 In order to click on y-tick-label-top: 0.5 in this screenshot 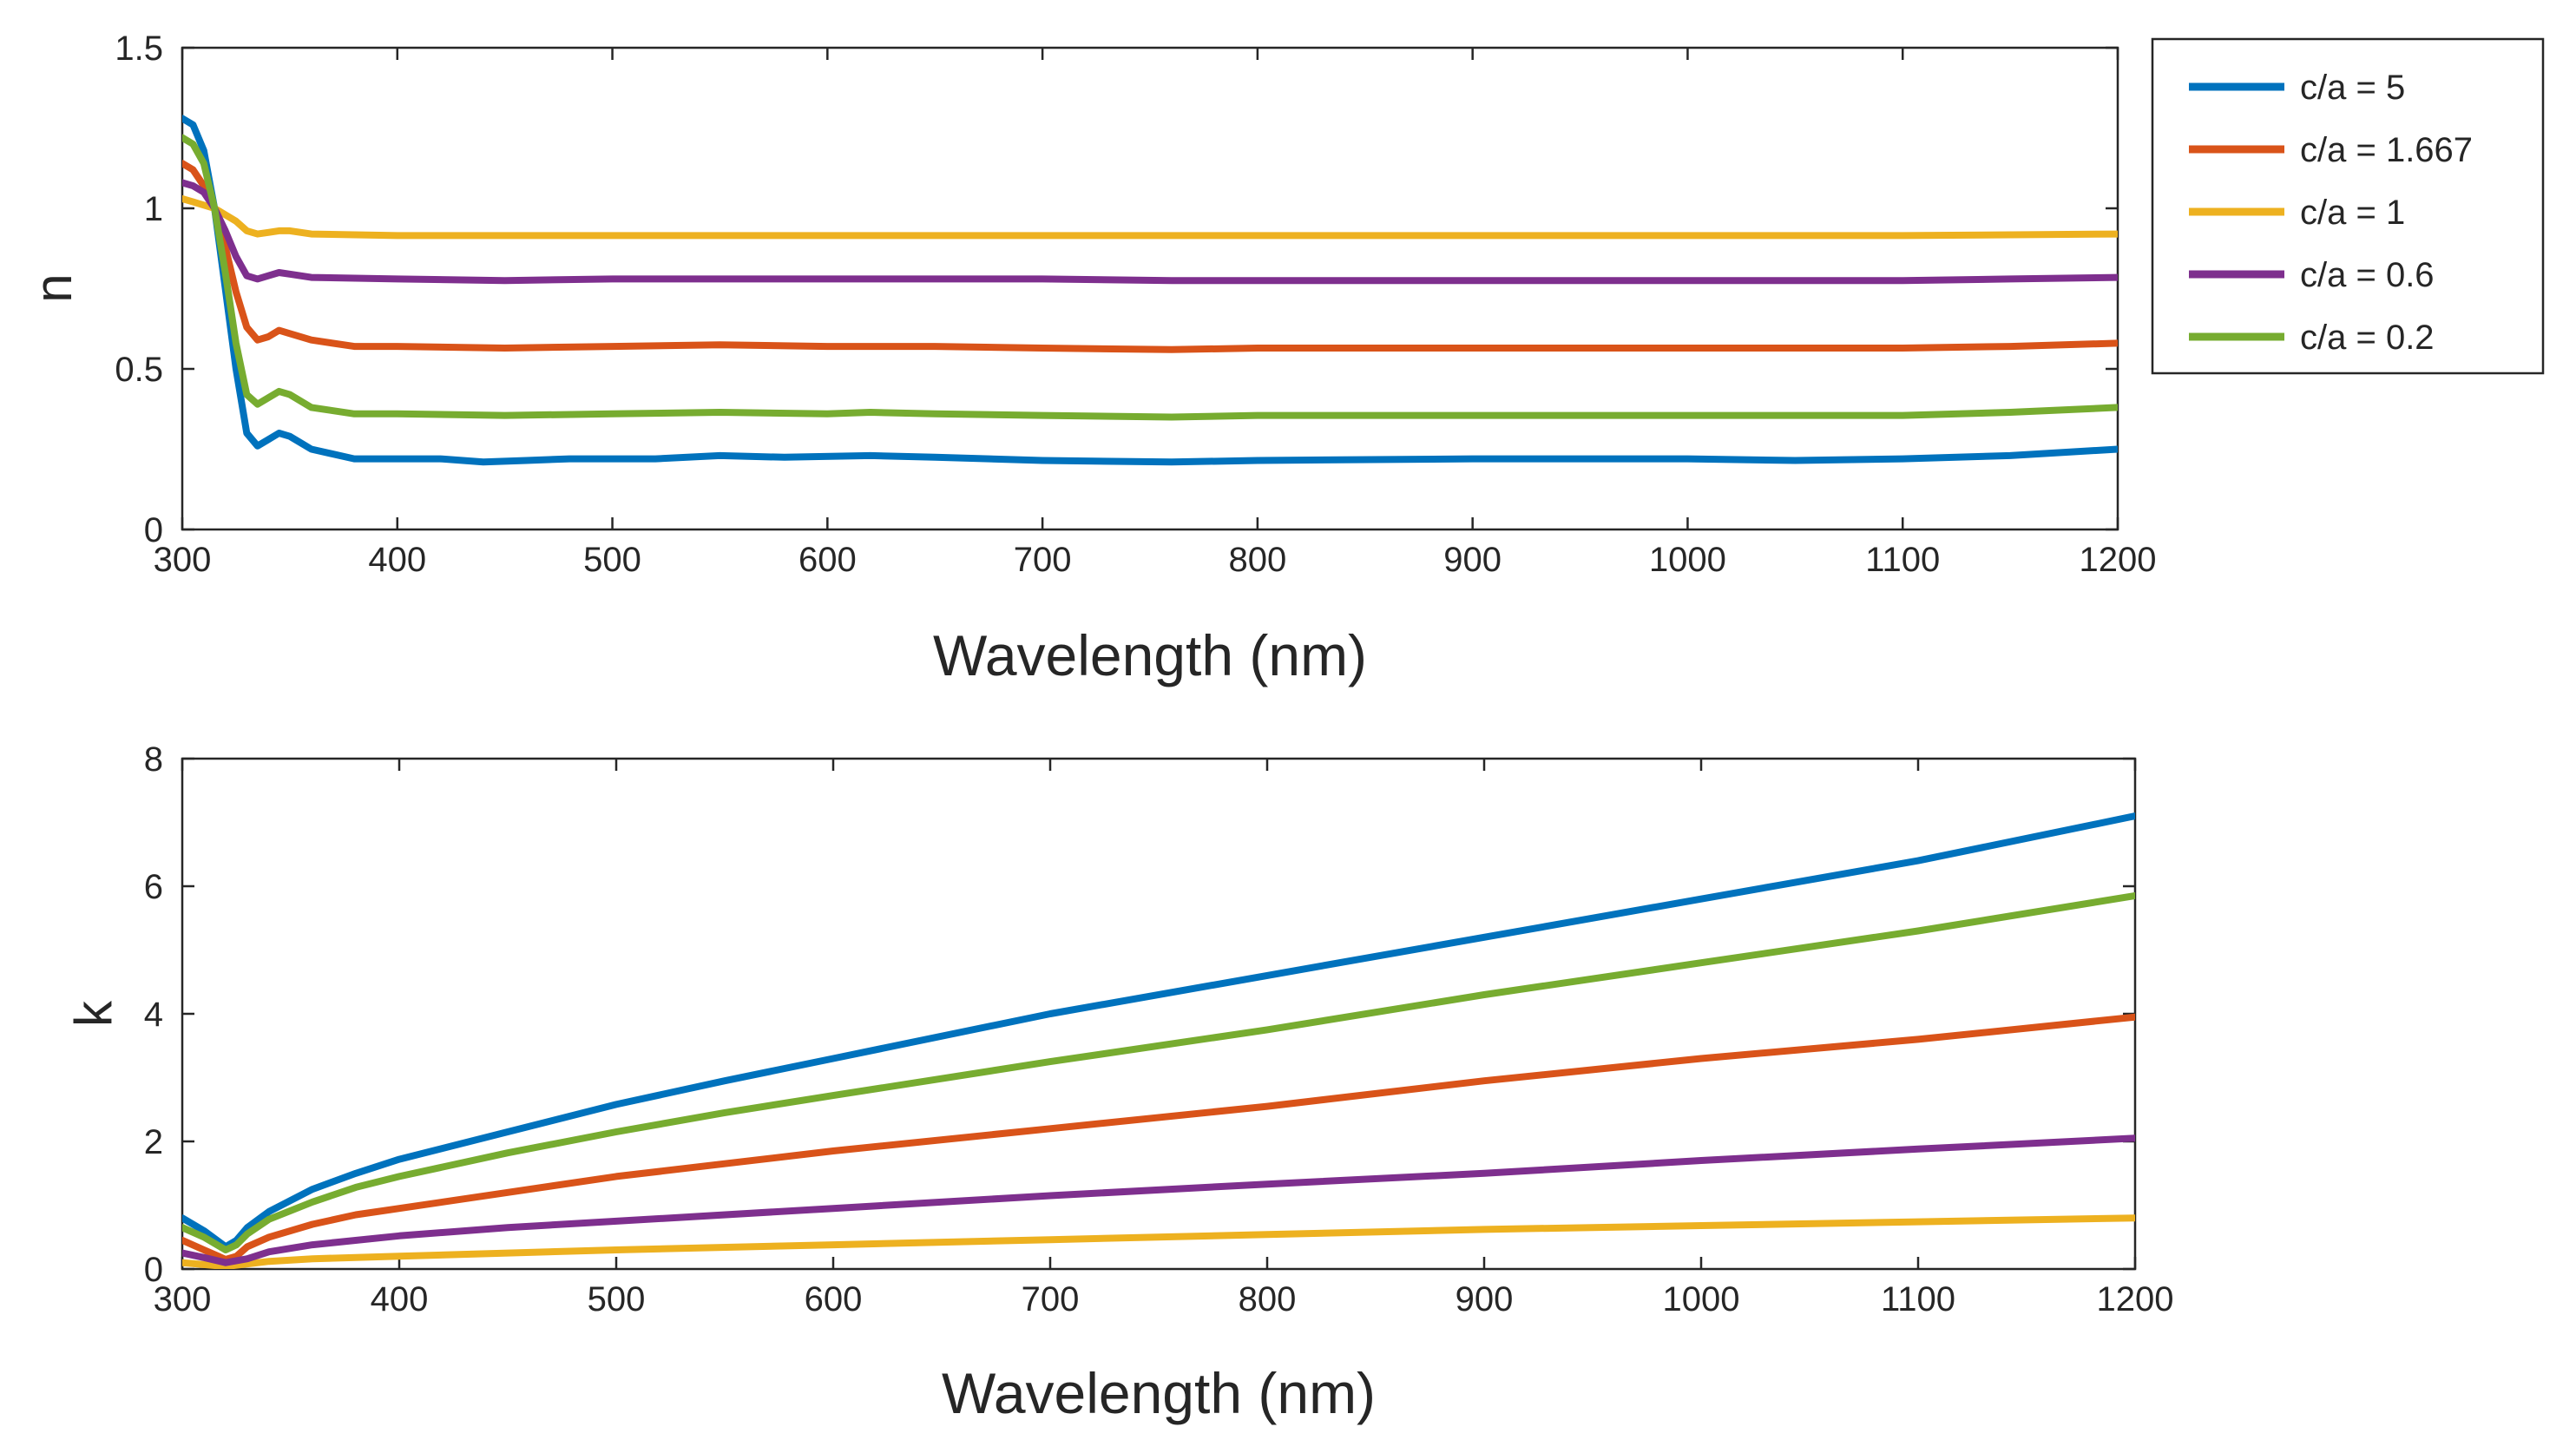, I will do `click(139, 370)`.